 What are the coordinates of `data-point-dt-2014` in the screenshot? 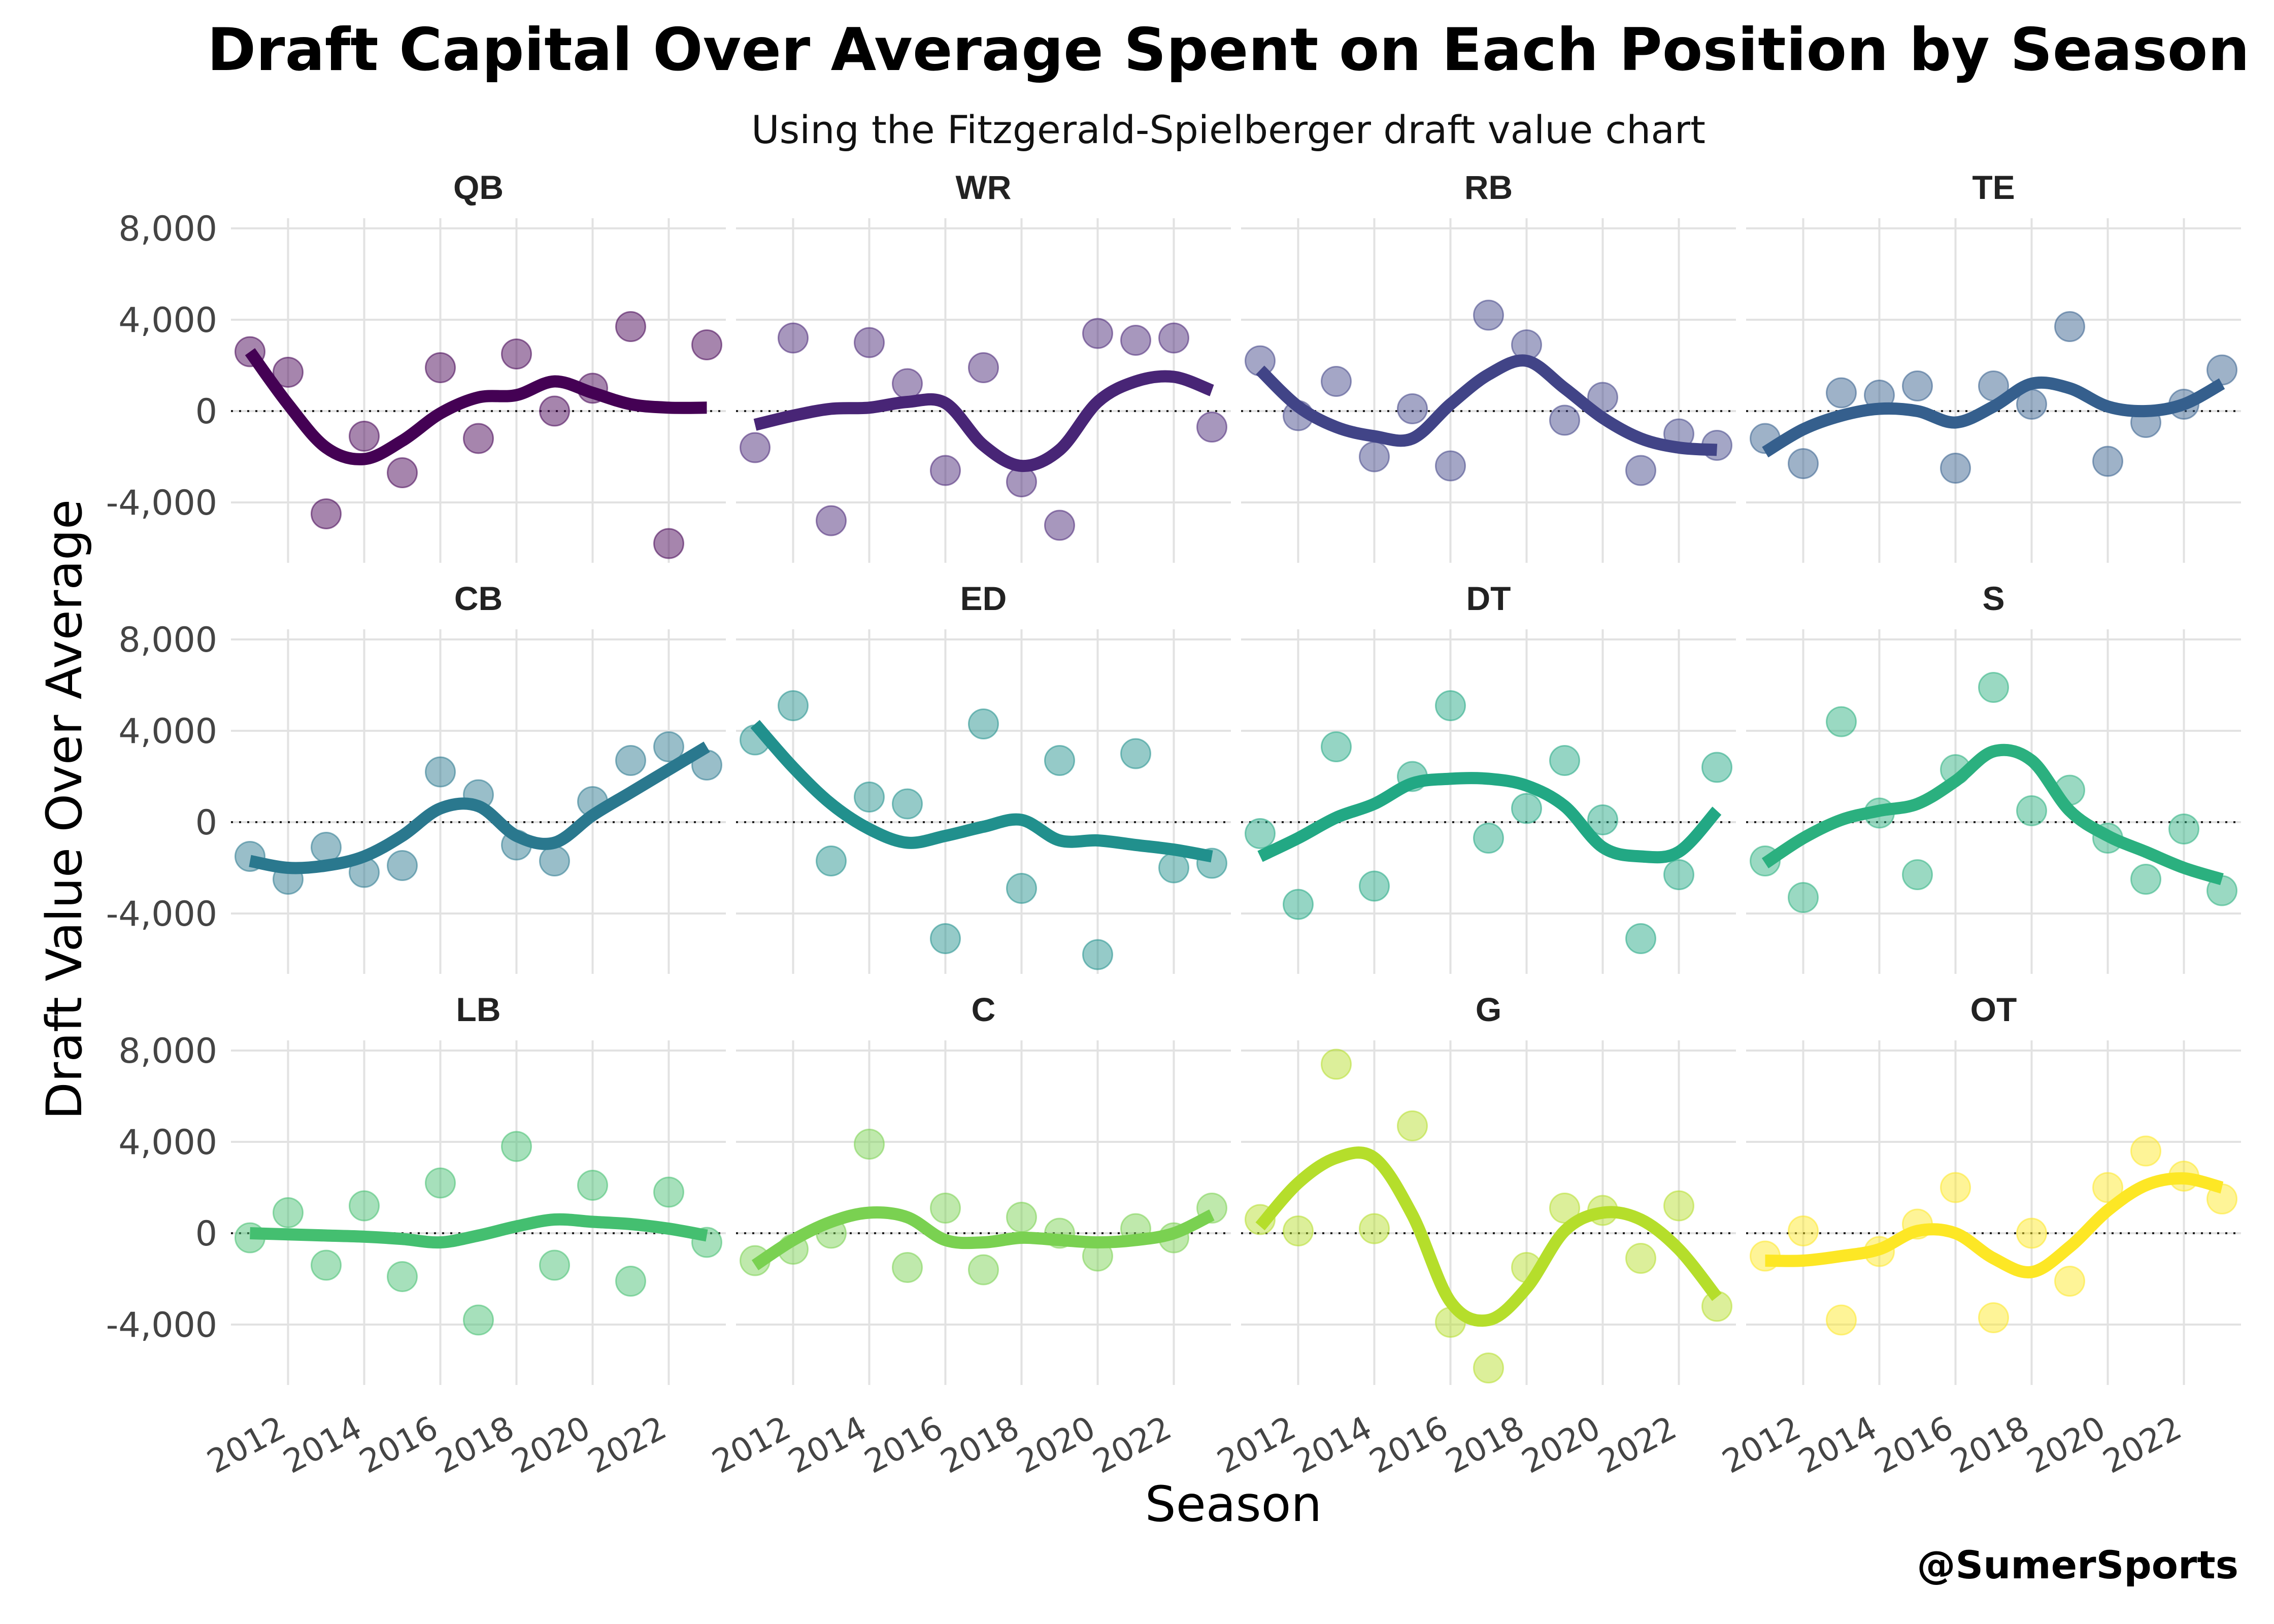 It's located at (1375, 886).